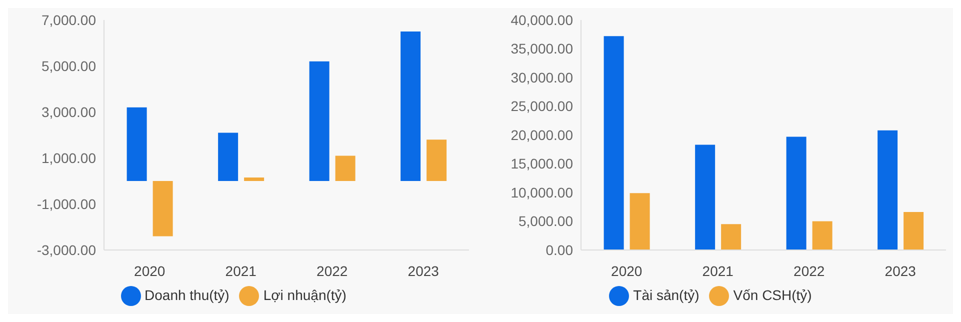  Describe the element at coordinates (666, 295) in the screenshot. I see `legend-label: Tài sản(tỷ)` at that location.